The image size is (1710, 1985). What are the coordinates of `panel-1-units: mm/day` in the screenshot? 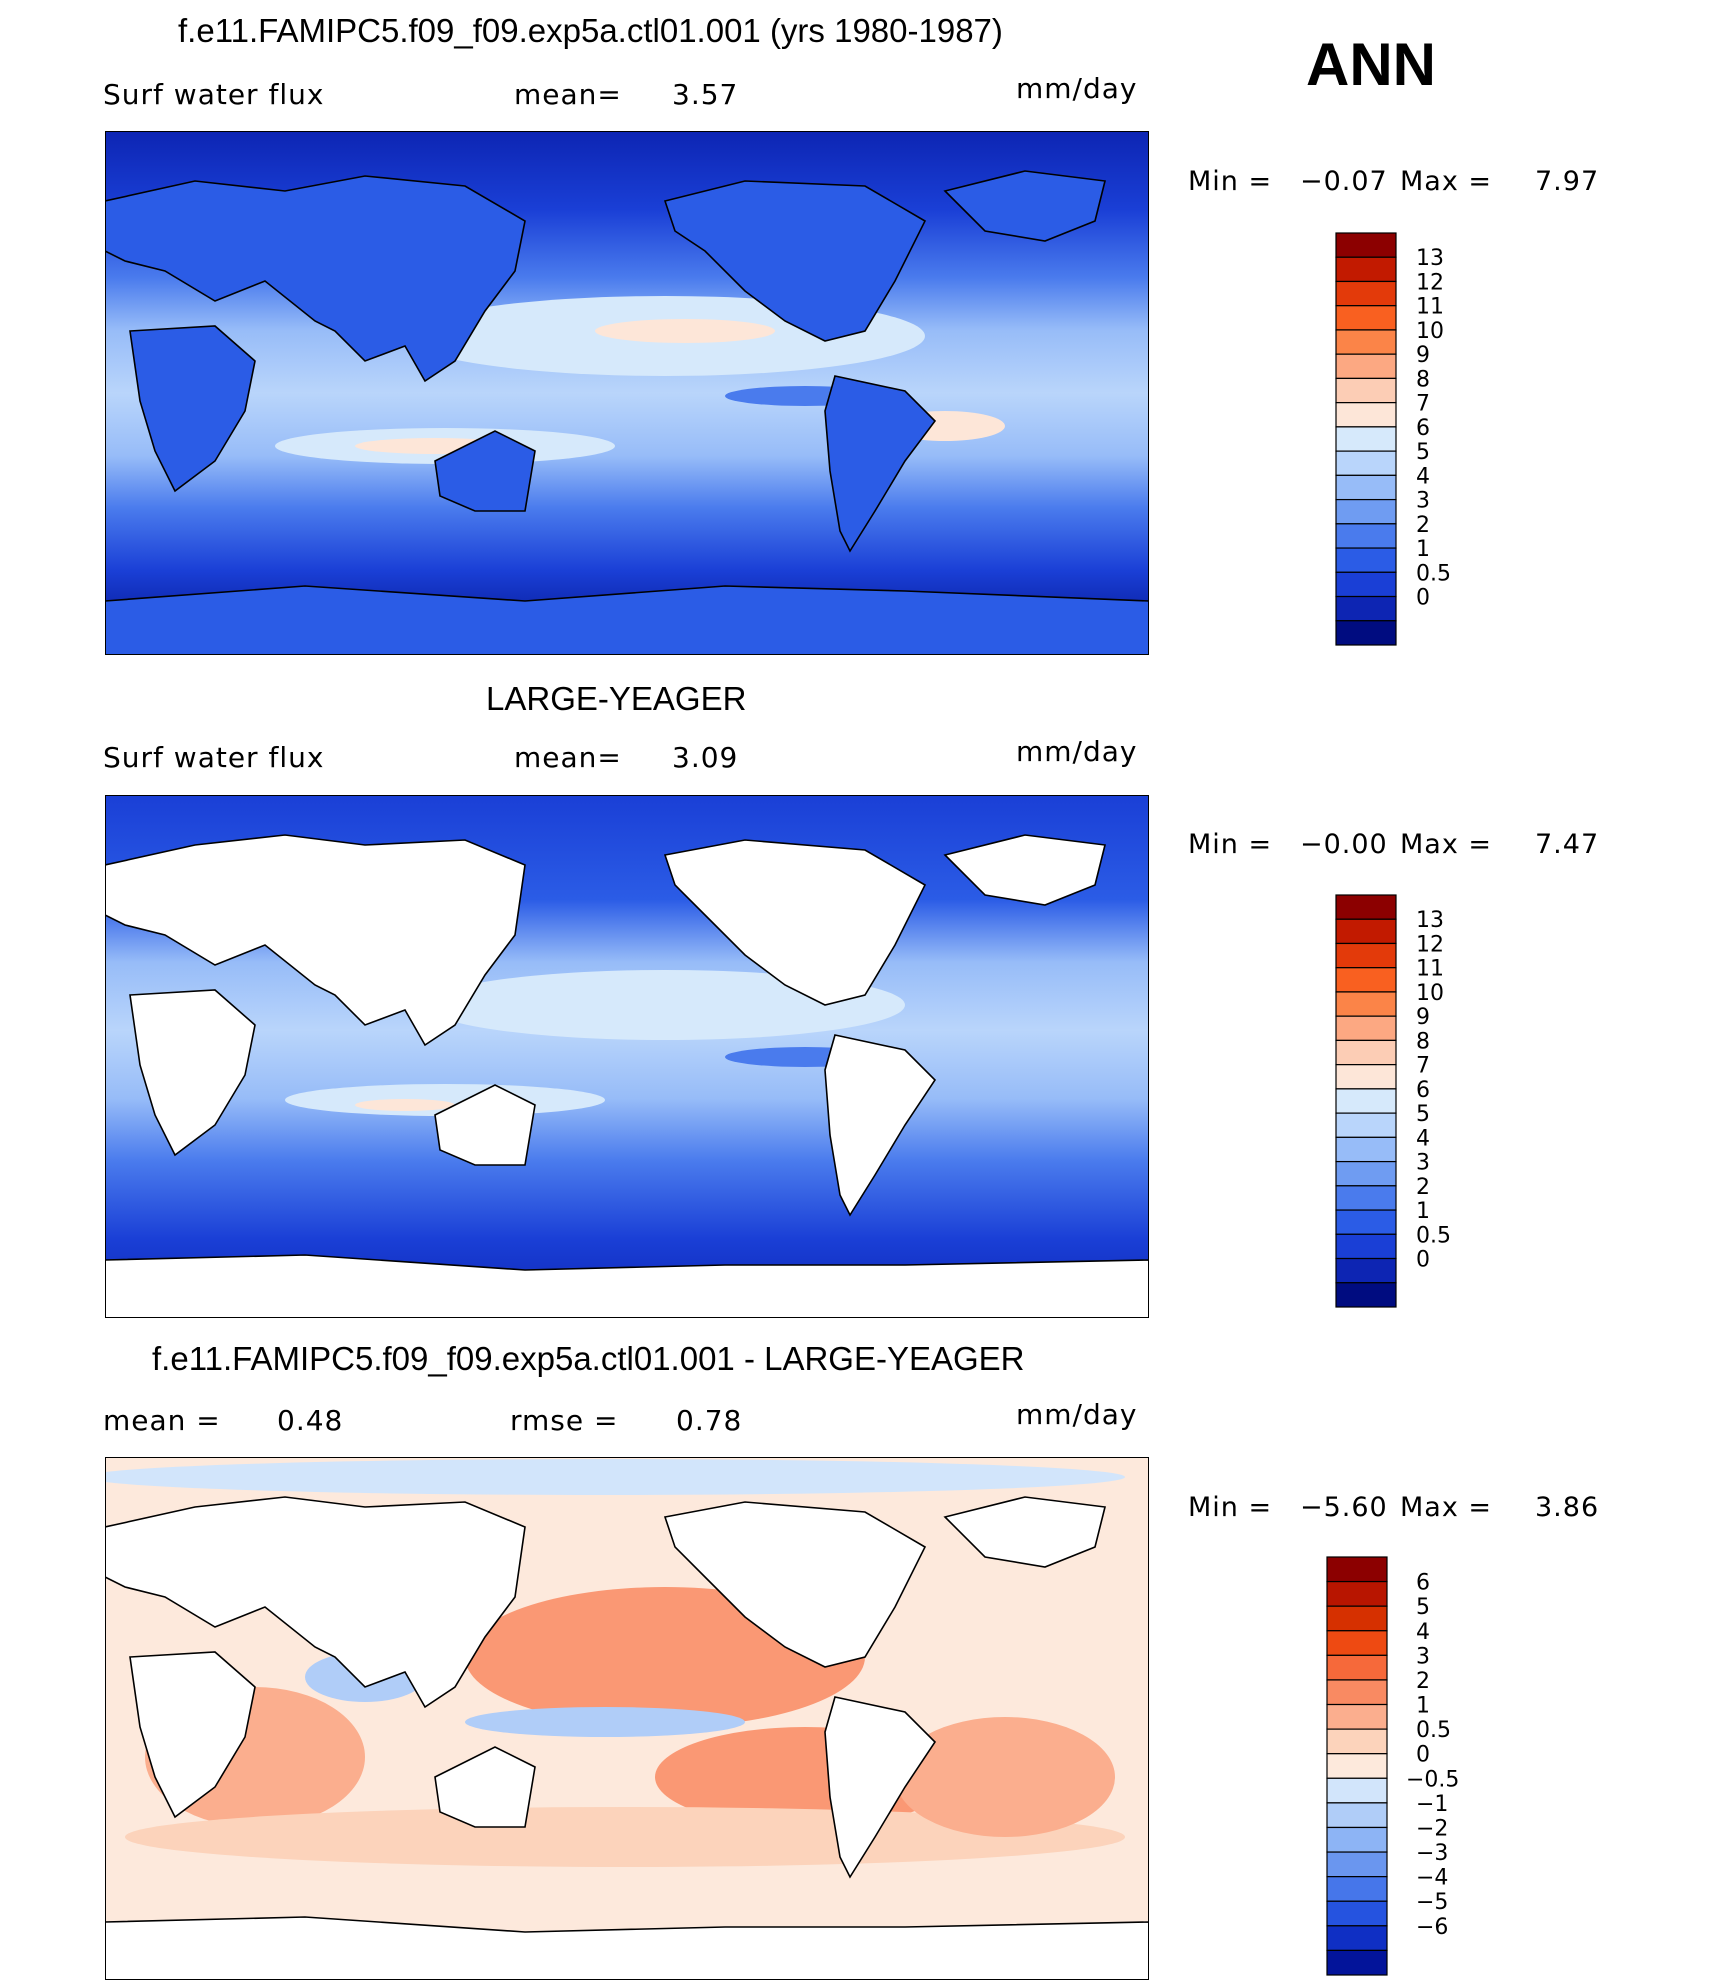 It's located at (1077, 88).